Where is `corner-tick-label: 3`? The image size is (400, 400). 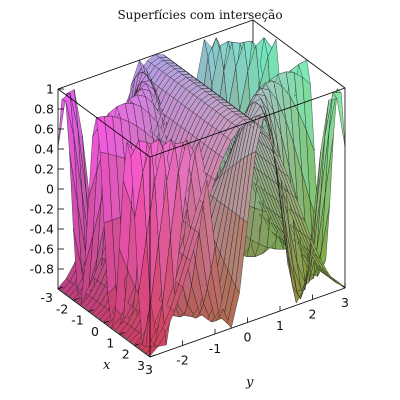 corner-tick-label: 3 is located at coordinates (149, 369).